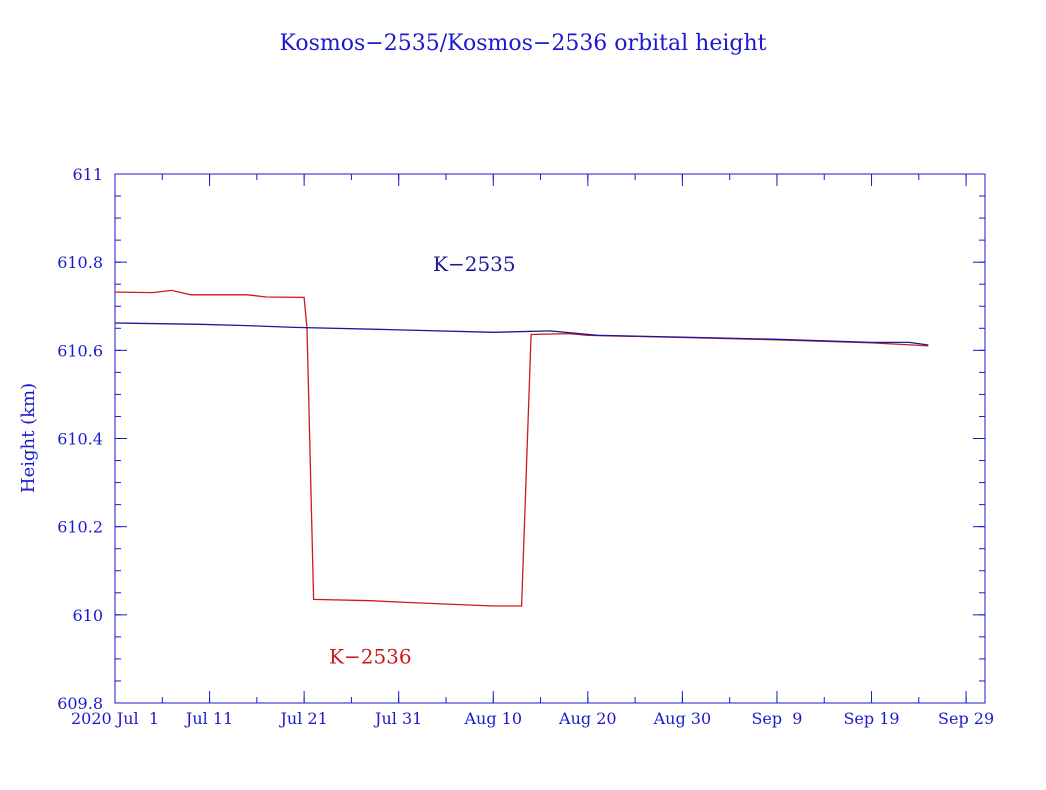  I want to click on y-tick-label: 609.8, so click(80, 703).